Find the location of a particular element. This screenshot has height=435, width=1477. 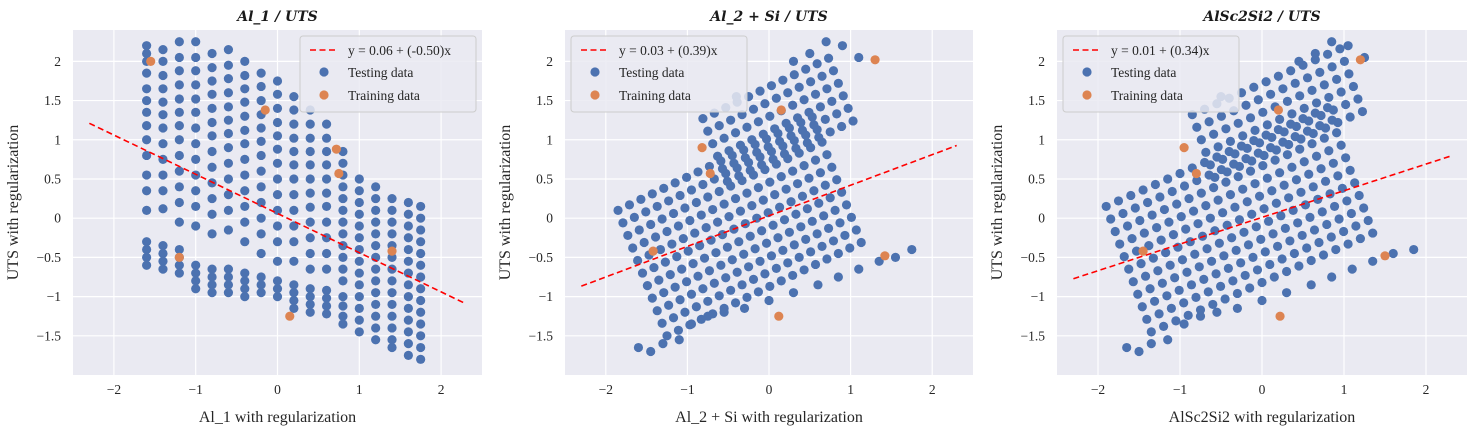

x-tick-label: 1 is located at coordinates (1344, 389).